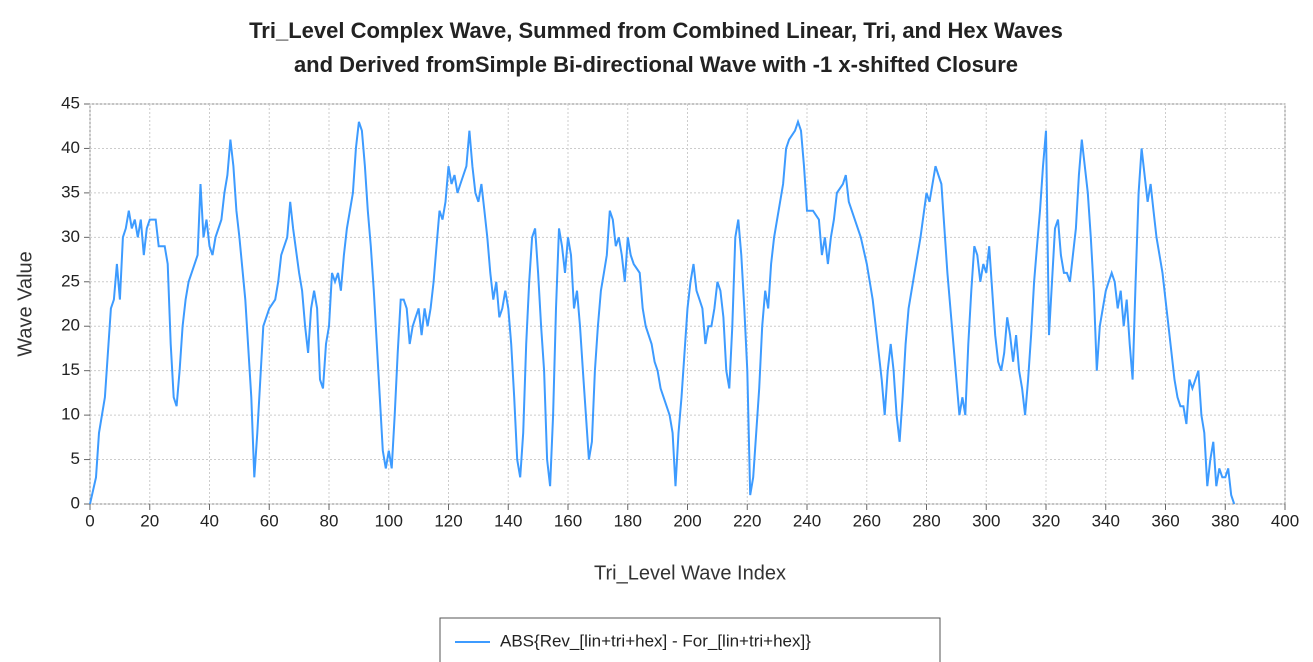  I want to click on y-tick-label: 10, so click(70, 414).